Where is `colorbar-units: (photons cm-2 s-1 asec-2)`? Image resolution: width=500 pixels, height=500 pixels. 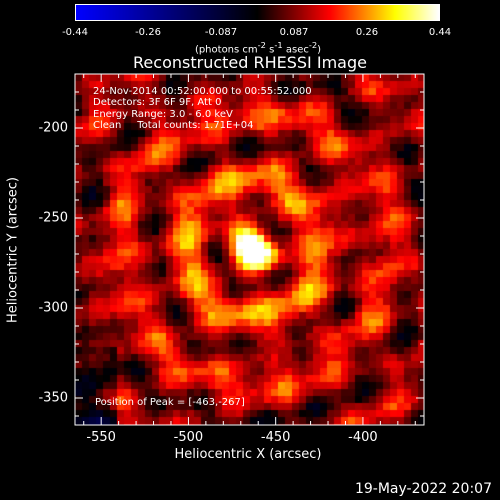 colorbar-units: (photons cm-2 s-1 asec-2) is located at coordinates (258, 48).